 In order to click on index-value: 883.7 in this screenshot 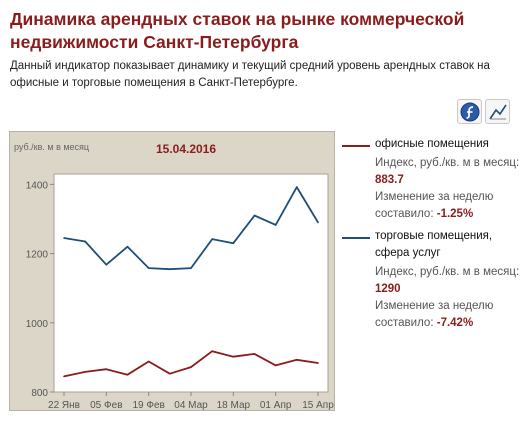, I will do `click(389, 180)`.